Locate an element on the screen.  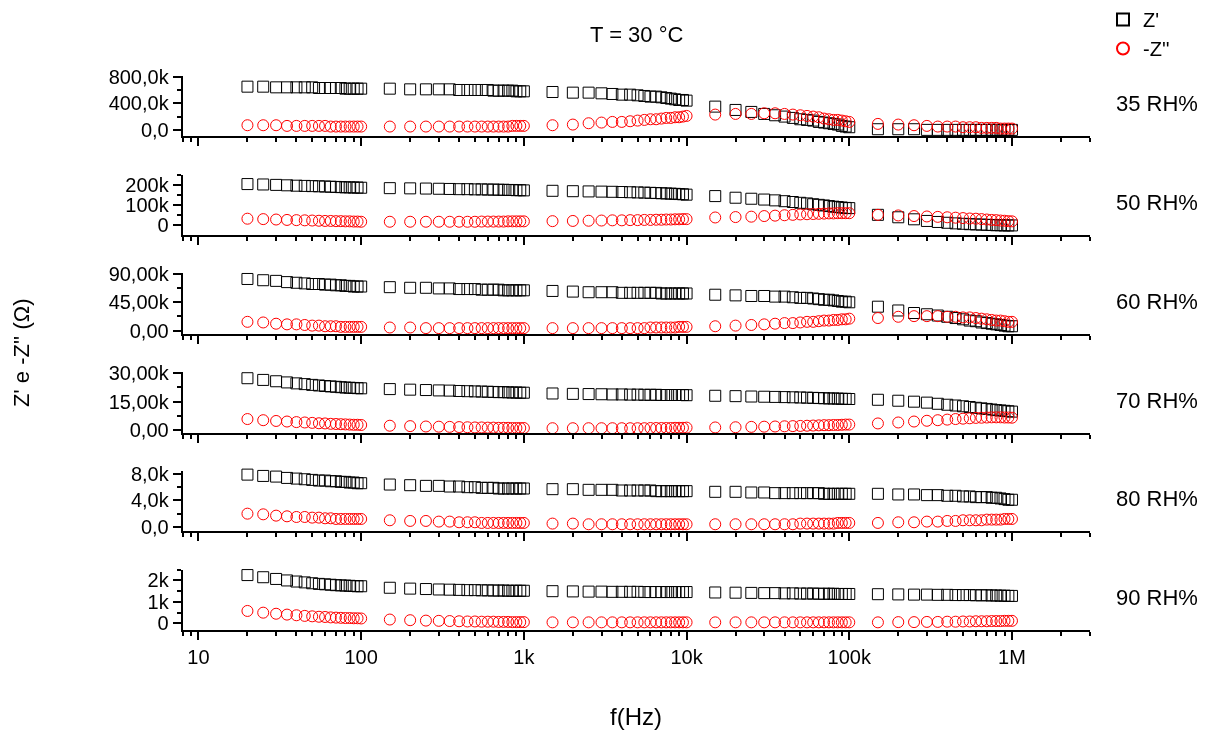
y-tick-label: 400,0k is located at coordinates (139, 103).